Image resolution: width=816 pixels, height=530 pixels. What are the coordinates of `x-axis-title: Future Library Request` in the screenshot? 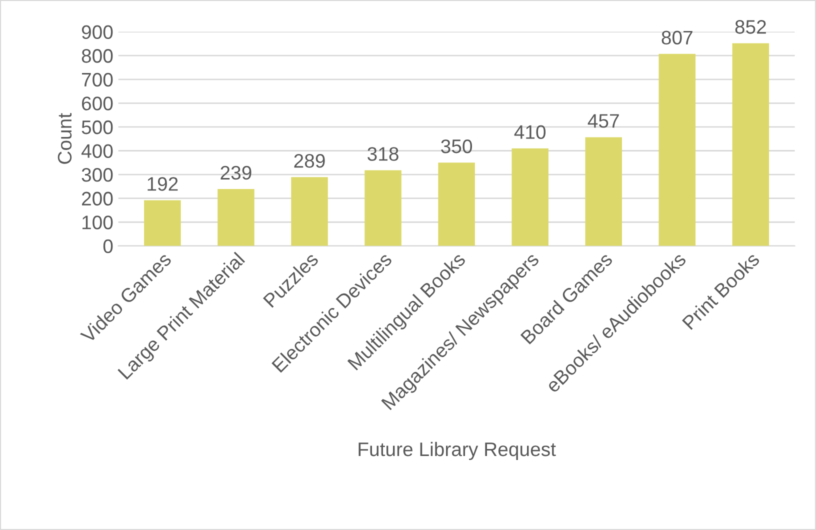 It's located at (457, 451).